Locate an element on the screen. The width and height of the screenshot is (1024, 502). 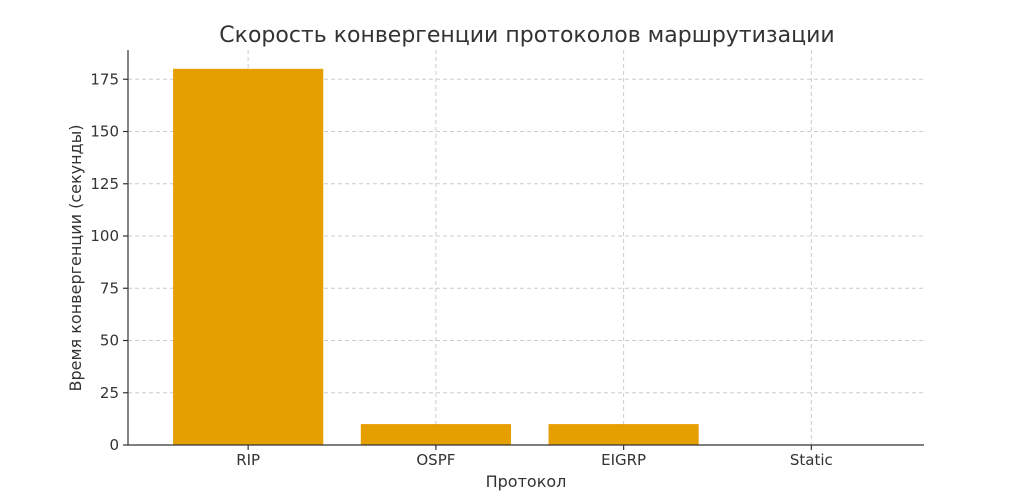
y-tick-label: 175 is located at coordinates (104, 79).